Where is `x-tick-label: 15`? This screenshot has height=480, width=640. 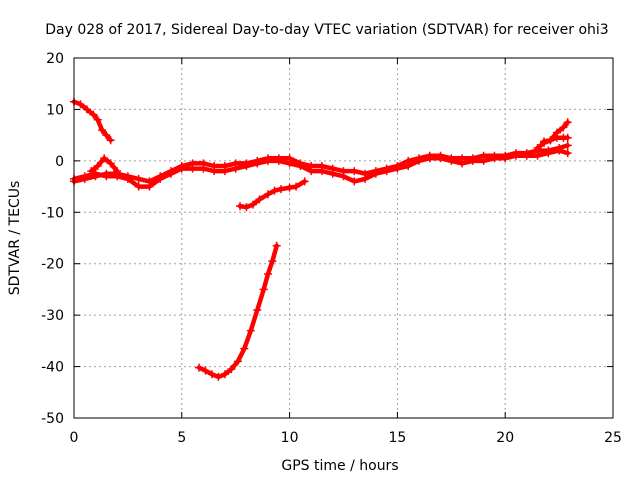
x-tick-label: 15 is located at coordinates (397, 438).